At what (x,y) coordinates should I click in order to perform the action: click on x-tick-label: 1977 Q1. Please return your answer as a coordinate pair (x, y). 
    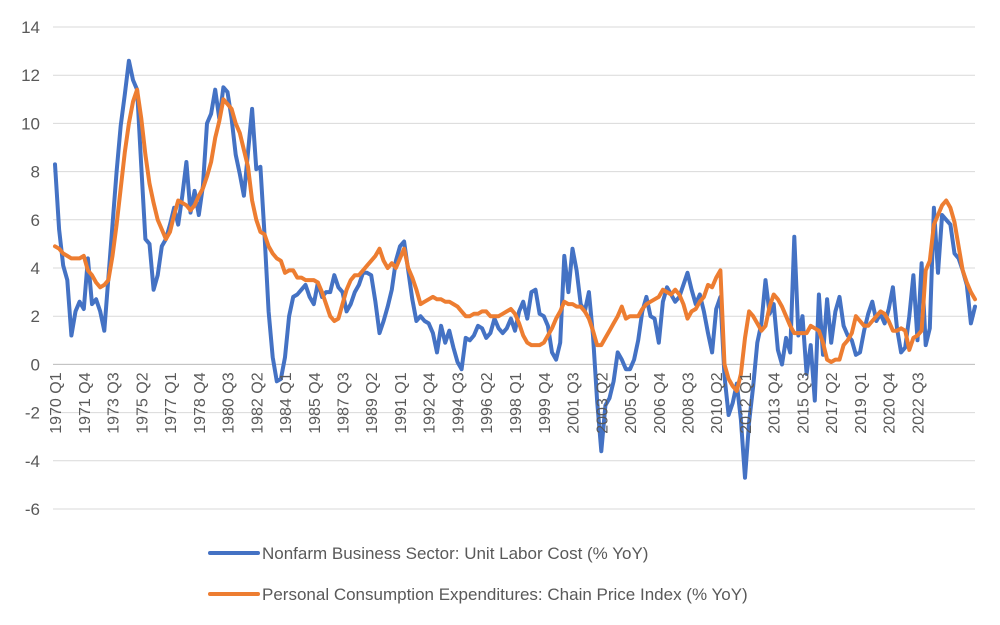
    Looking at the image, I should click on (171, 402).